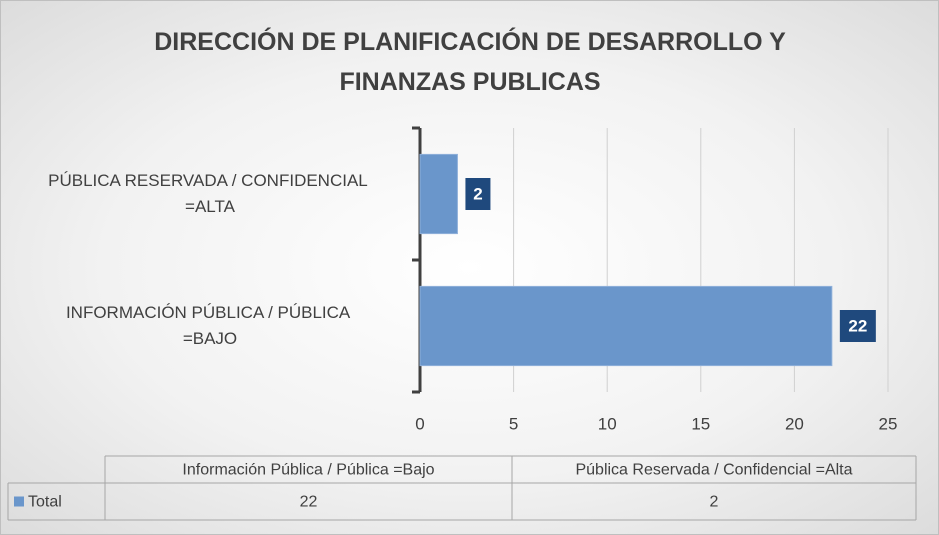 This screenshot has width=939, height=535. What do you see at coordinates (419, 423) in the screenshot?
I see `x-tick-label: 0` at bounding box center [419, 423].